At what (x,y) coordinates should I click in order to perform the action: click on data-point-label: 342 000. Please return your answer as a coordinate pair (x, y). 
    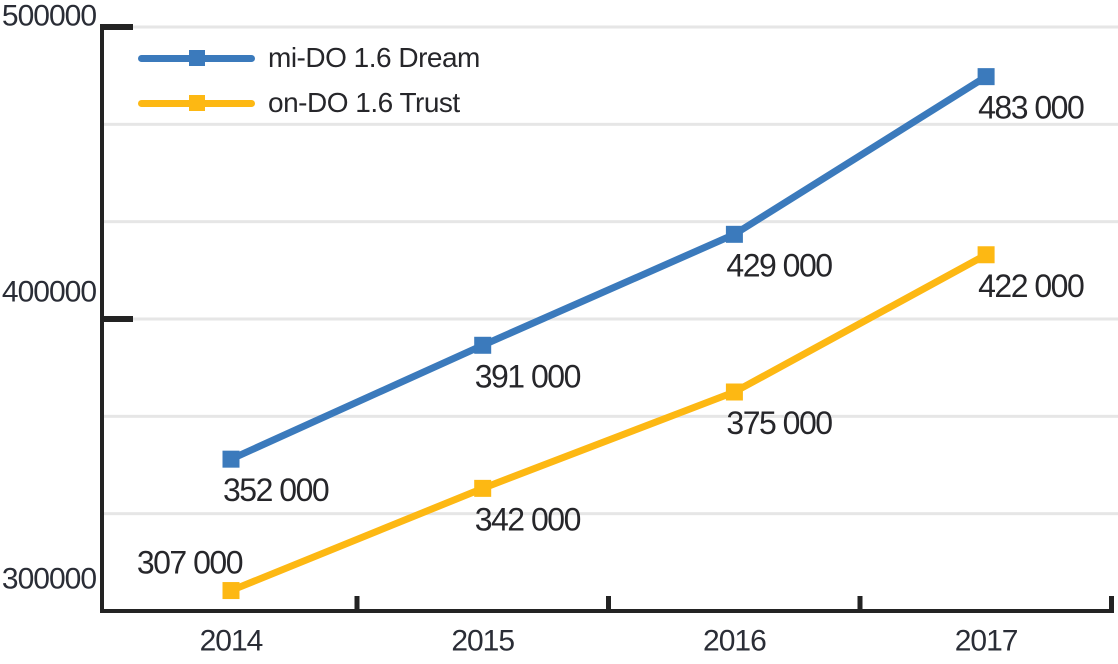
    Looking at the image, I should click on (528, 519).